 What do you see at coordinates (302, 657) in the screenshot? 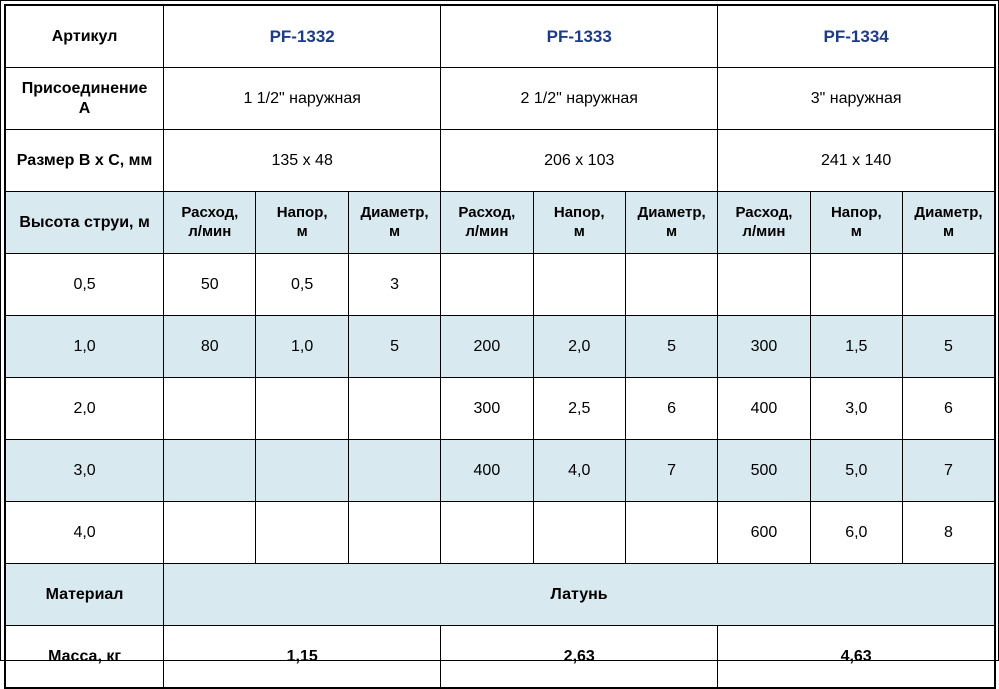
I see `mass-value-1: 1,15` at bounding box center [302, 657].